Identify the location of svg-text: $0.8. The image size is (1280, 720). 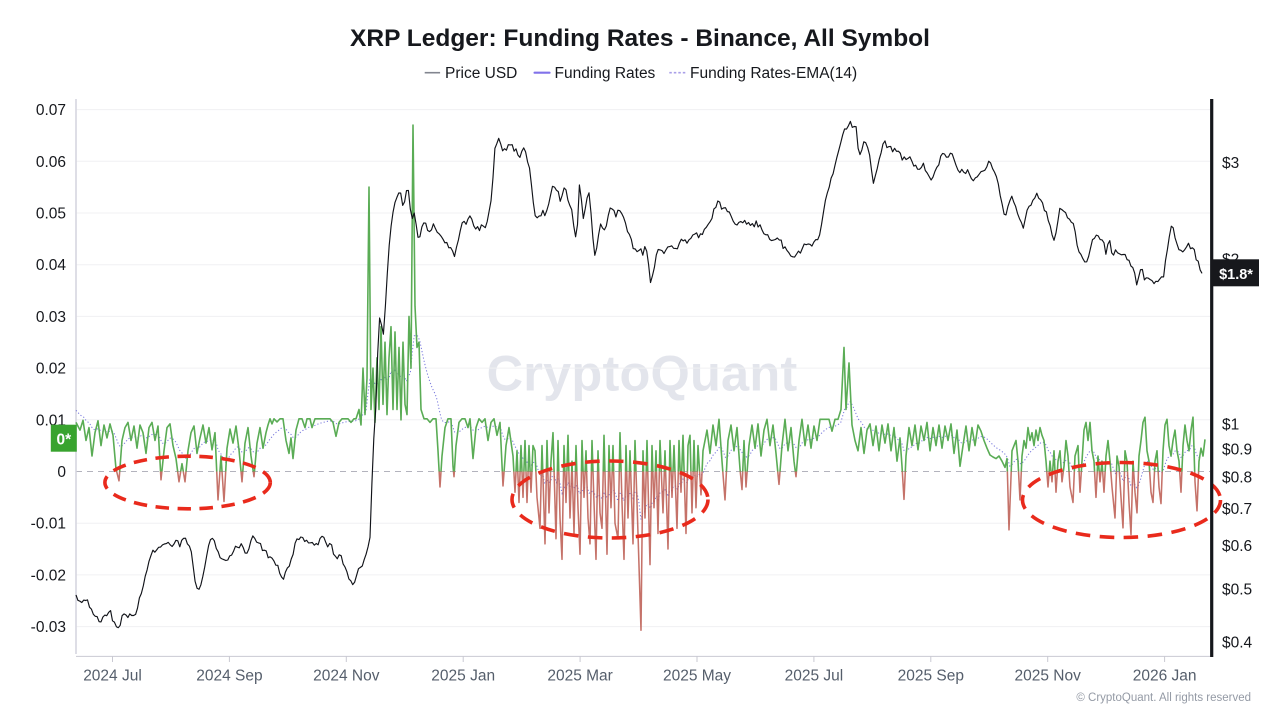
(1237, 477).